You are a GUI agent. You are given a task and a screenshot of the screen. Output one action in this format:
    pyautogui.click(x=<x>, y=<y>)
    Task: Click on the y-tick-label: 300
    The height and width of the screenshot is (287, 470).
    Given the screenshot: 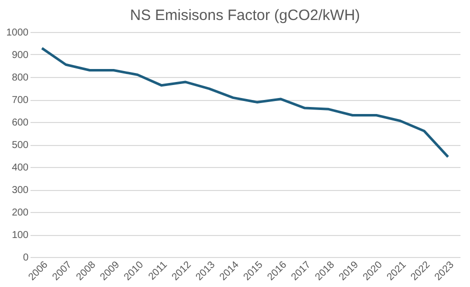 What is the action you would take?
    pyautogui.click(x=20, y=190)
    